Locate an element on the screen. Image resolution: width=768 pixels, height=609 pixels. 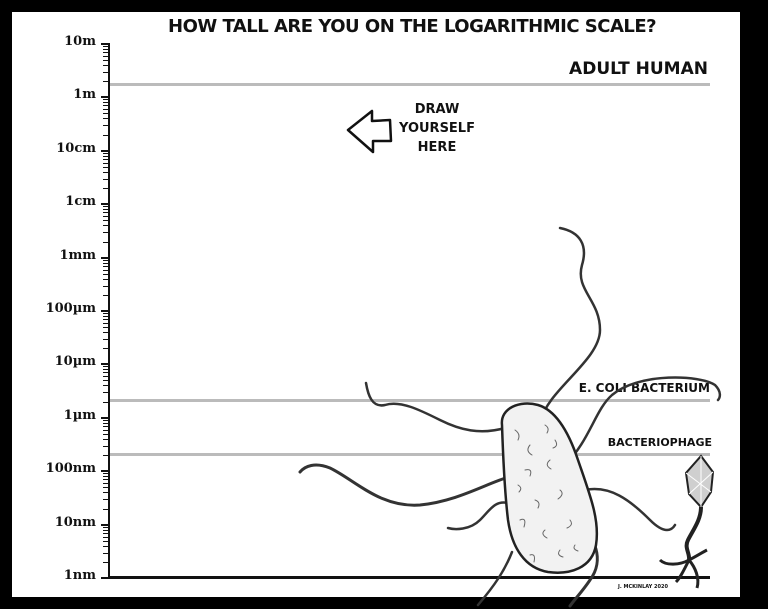
axis-tick-label: 1mm is located at coordinates (77, 255).